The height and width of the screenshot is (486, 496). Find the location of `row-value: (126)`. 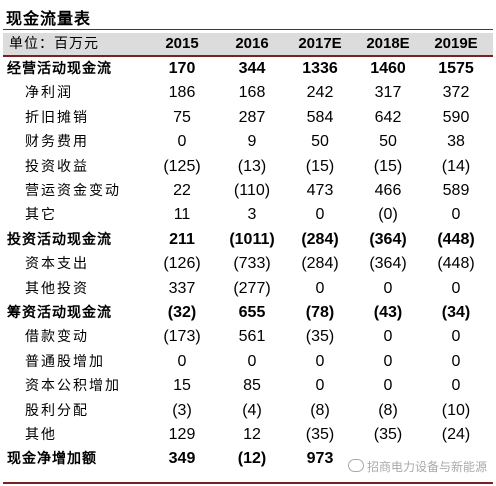

row-value: (126) is located at coordinates (182, 264).